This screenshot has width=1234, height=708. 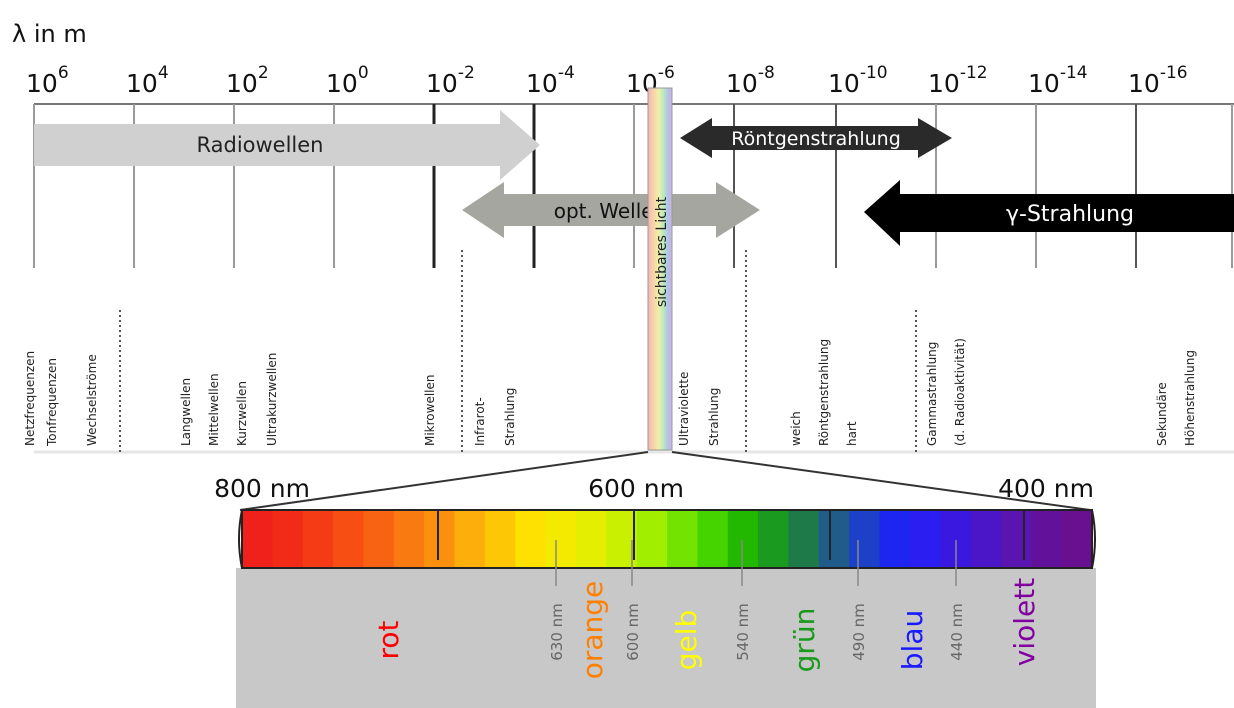 What do you see at coordinates (859, 632) in the screenshot?
I see `boundary-490: 490 nm` at bounding box center [859, 632].